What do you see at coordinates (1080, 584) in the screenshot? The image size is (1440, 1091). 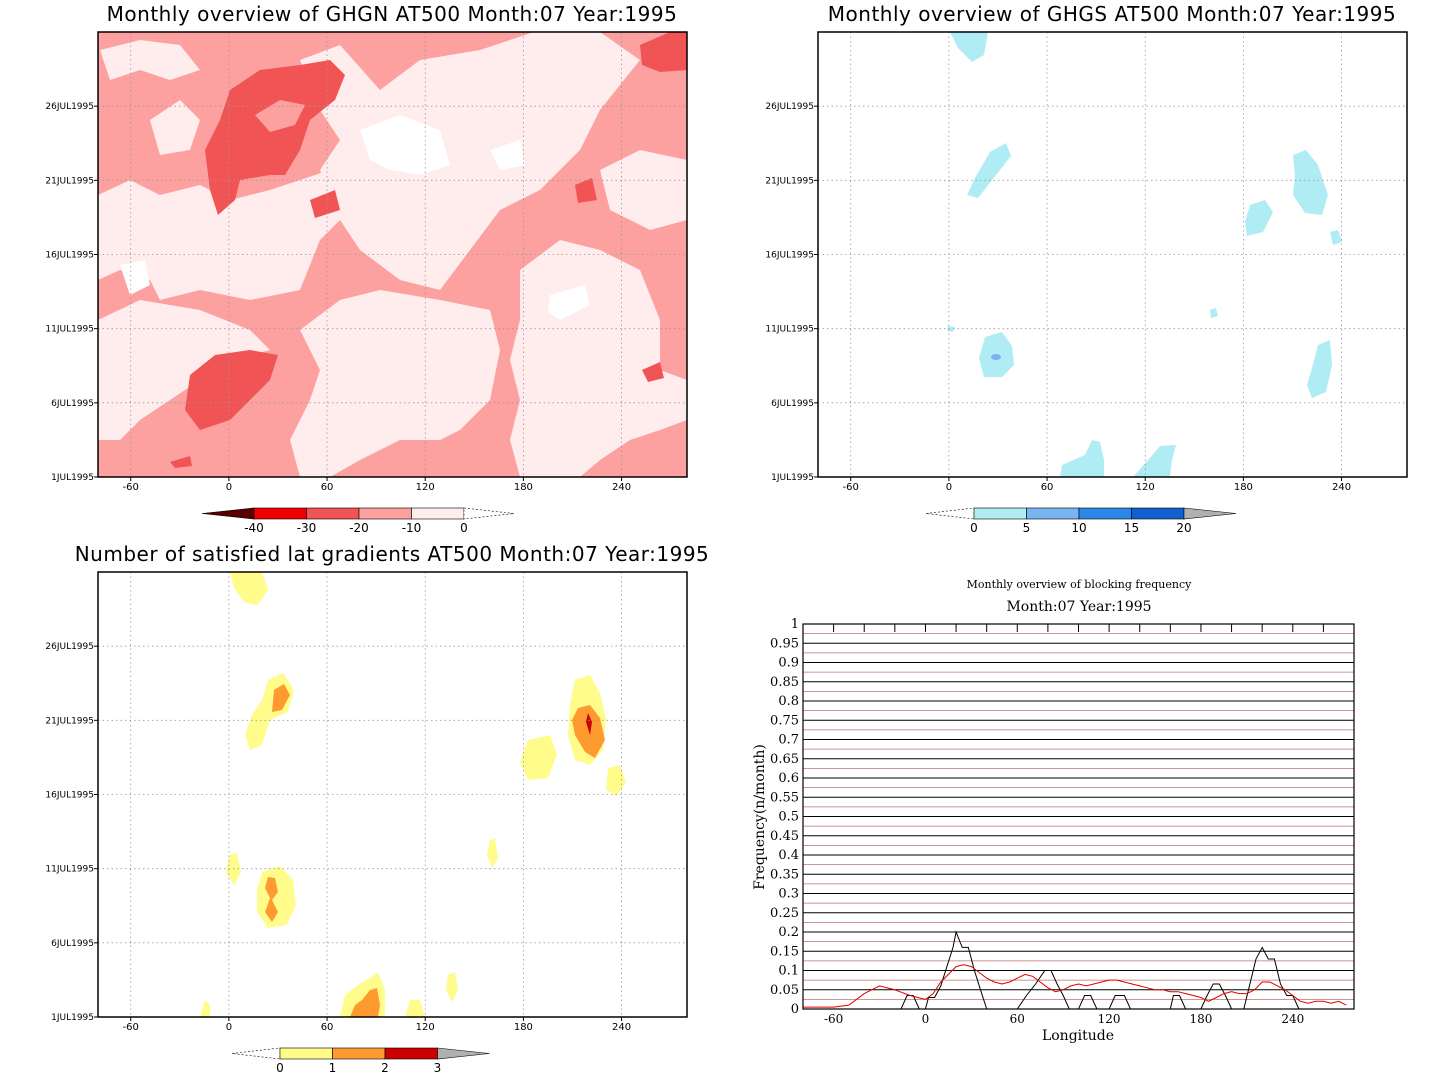 I see `blocking-title: Monthly overview of blocking frequency` at bounding box center [1080, 584].